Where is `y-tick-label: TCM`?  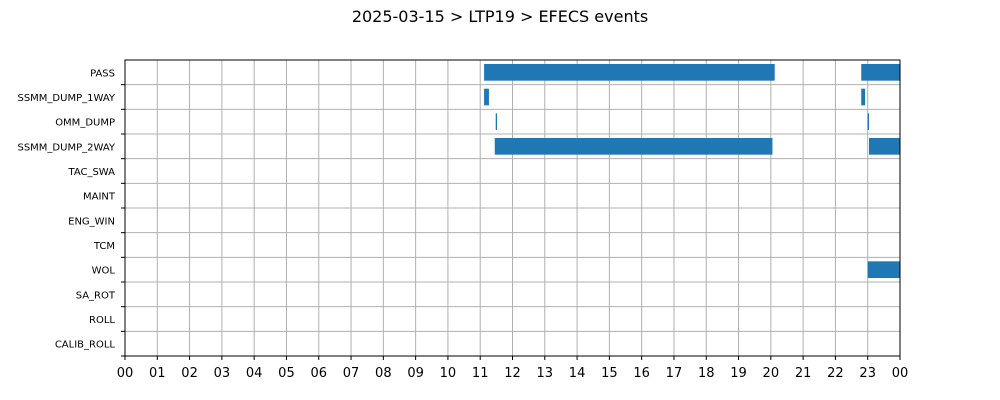 y-tick-label: TCM is located at coordinates (104, 246).